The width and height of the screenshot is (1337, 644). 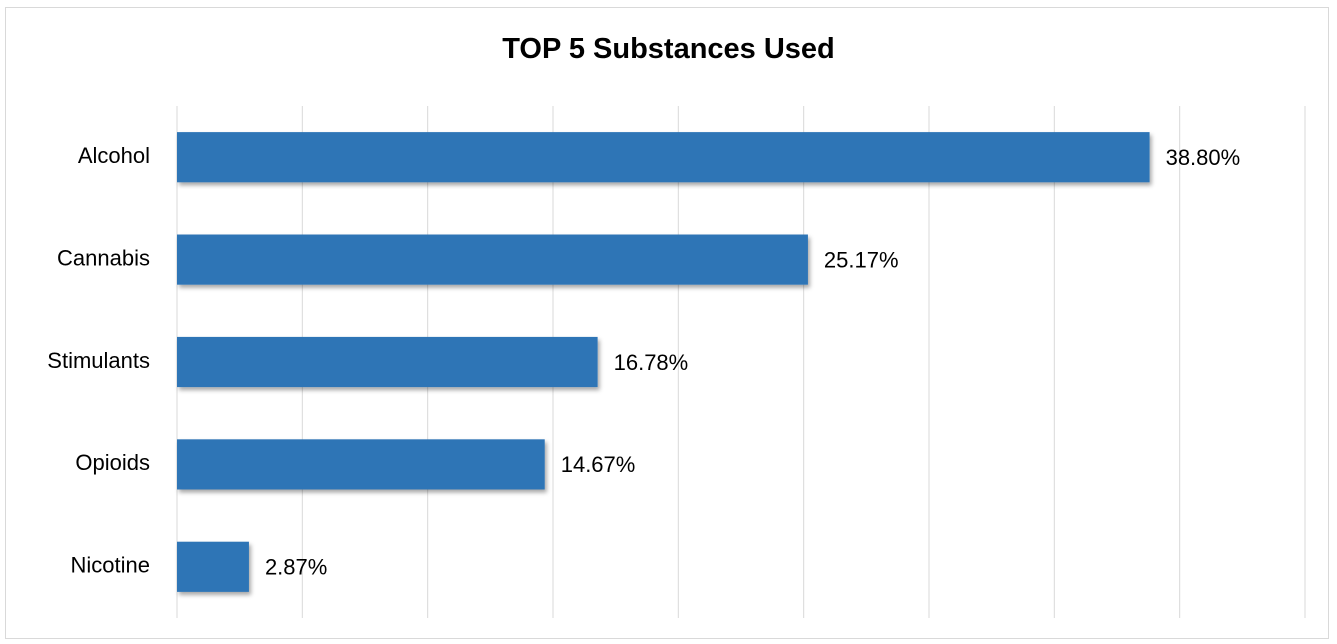 What do you see at coordinates (492, 259) in the screenshot?
I see `bar-cannabis` at bounding box center [492, 259].